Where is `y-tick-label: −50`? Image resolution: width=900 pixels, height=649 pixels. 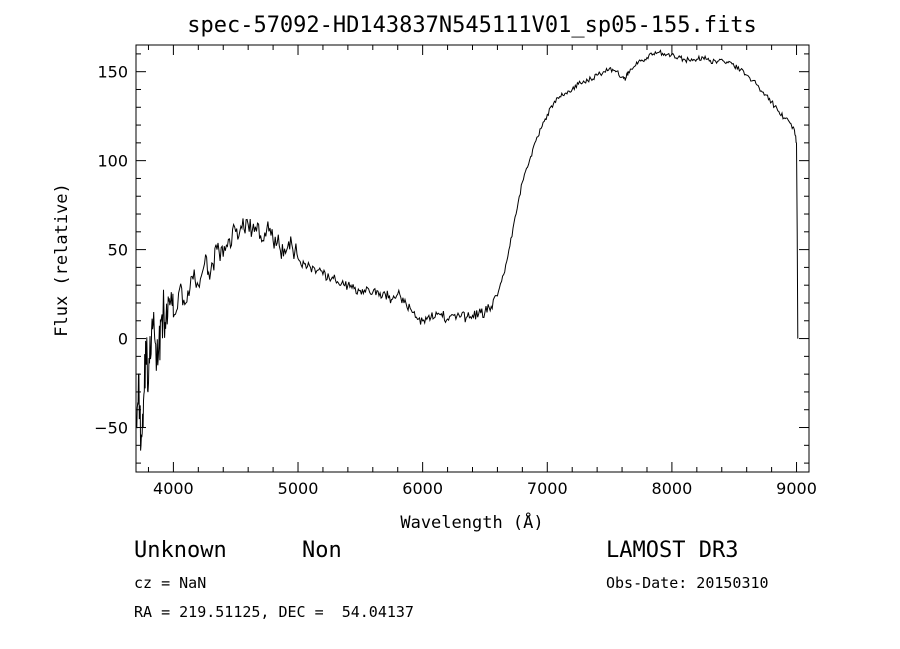 y-tick-label: −50 is located at coordinates (111, 428).